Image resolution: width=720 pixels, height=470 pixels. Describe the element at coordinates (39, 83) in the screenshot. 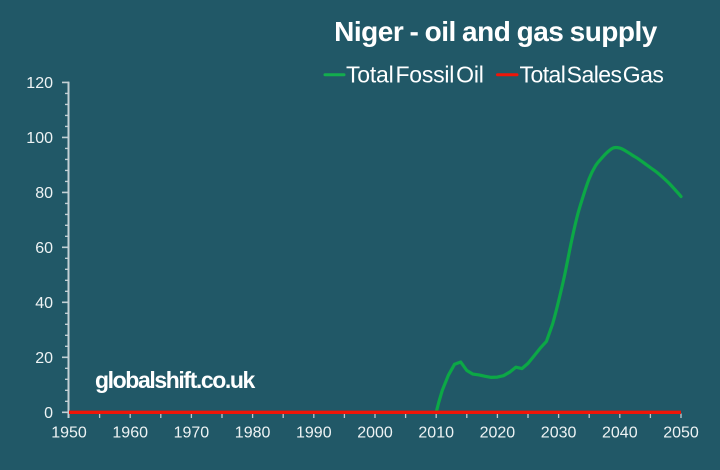

I see `svg-text: 120` at that location.